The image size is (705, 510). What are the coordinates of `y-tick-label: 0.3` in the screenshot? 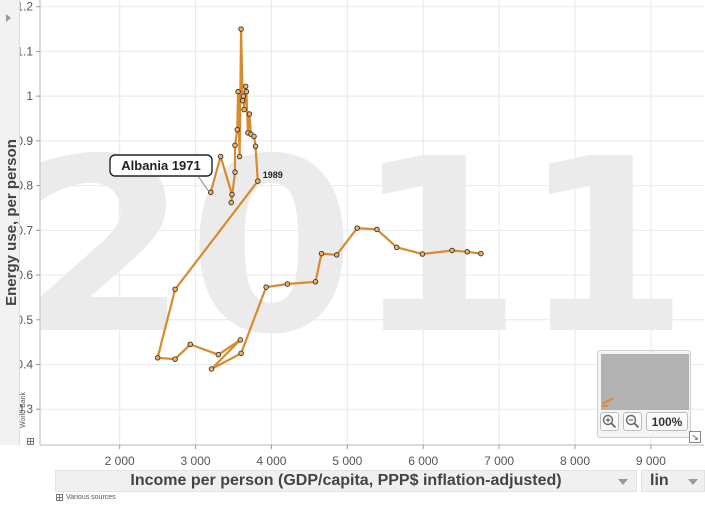 It's located at (24, 409).